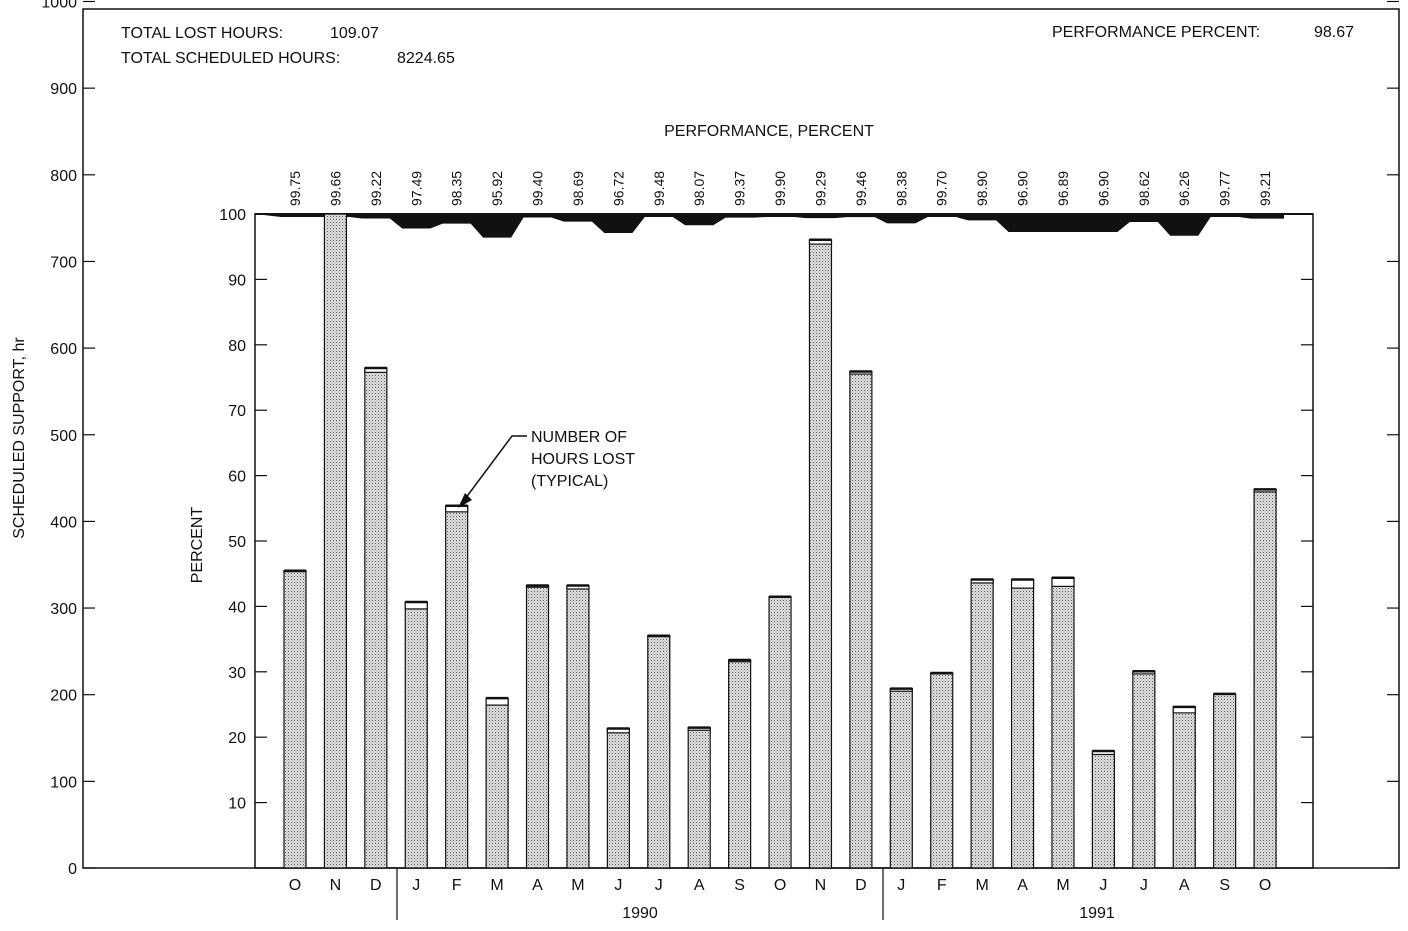 The height and width of the screenshot is (931, 1408). I want to click on left-tick-label: 300, so click(63, 609).